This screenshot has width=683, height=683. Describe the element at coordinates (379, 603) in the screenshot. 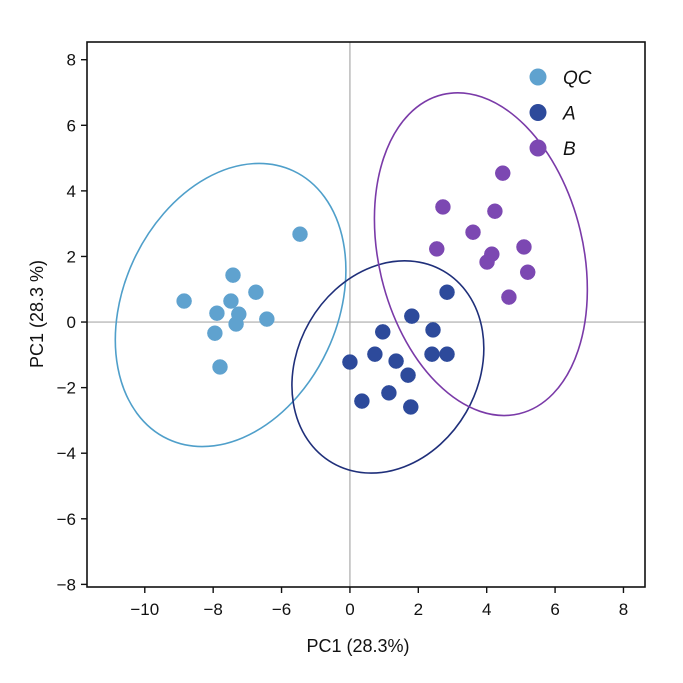

I see `x-axis-ticks: −10 −8 −6 0 2 4 6 8` at that location.